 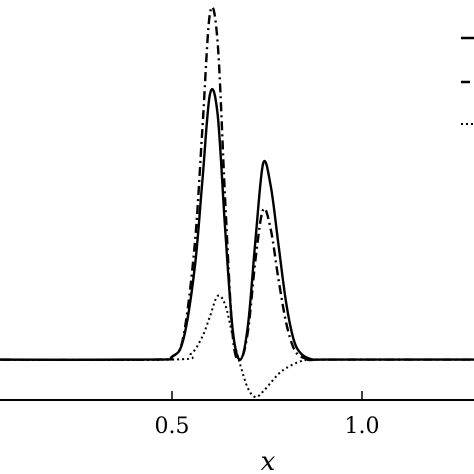 What do you see at coordinates (362, 426) in the screenshot?
I see `x-tick-label: 1.0` at bounding box center [362, 426].